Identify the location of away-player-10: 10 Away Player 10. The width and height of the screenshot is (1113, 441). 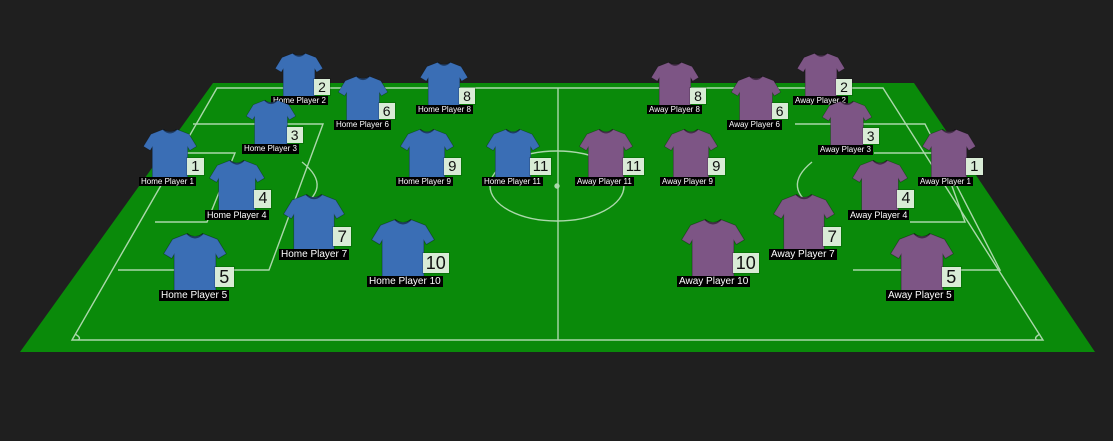
(718, 253).